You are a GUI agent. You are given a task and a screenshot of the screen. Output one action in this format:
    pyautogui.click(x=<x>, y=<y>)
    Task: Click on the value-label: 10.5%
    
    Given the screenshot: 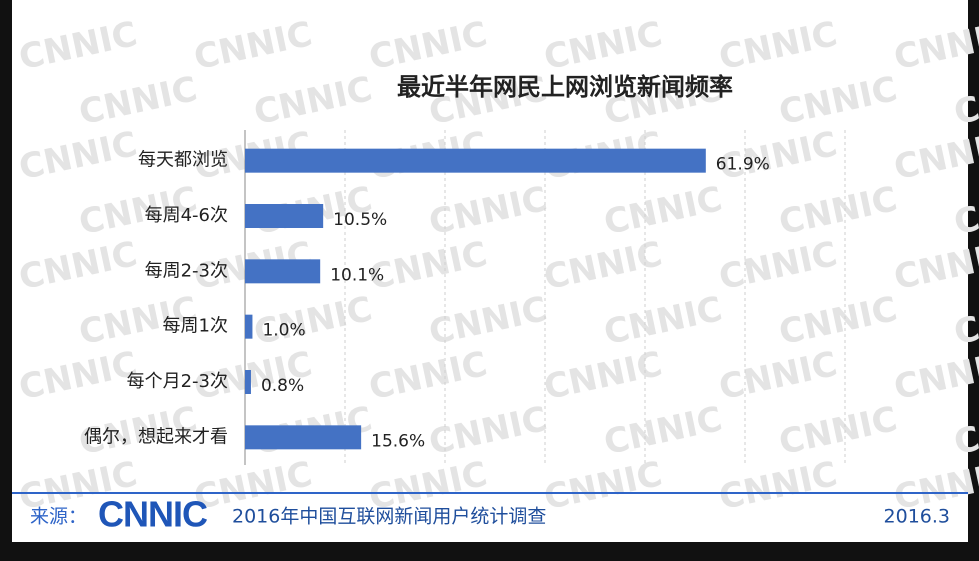 What is the action you would take?
    pyautogui.click(x=360, y=220)
    